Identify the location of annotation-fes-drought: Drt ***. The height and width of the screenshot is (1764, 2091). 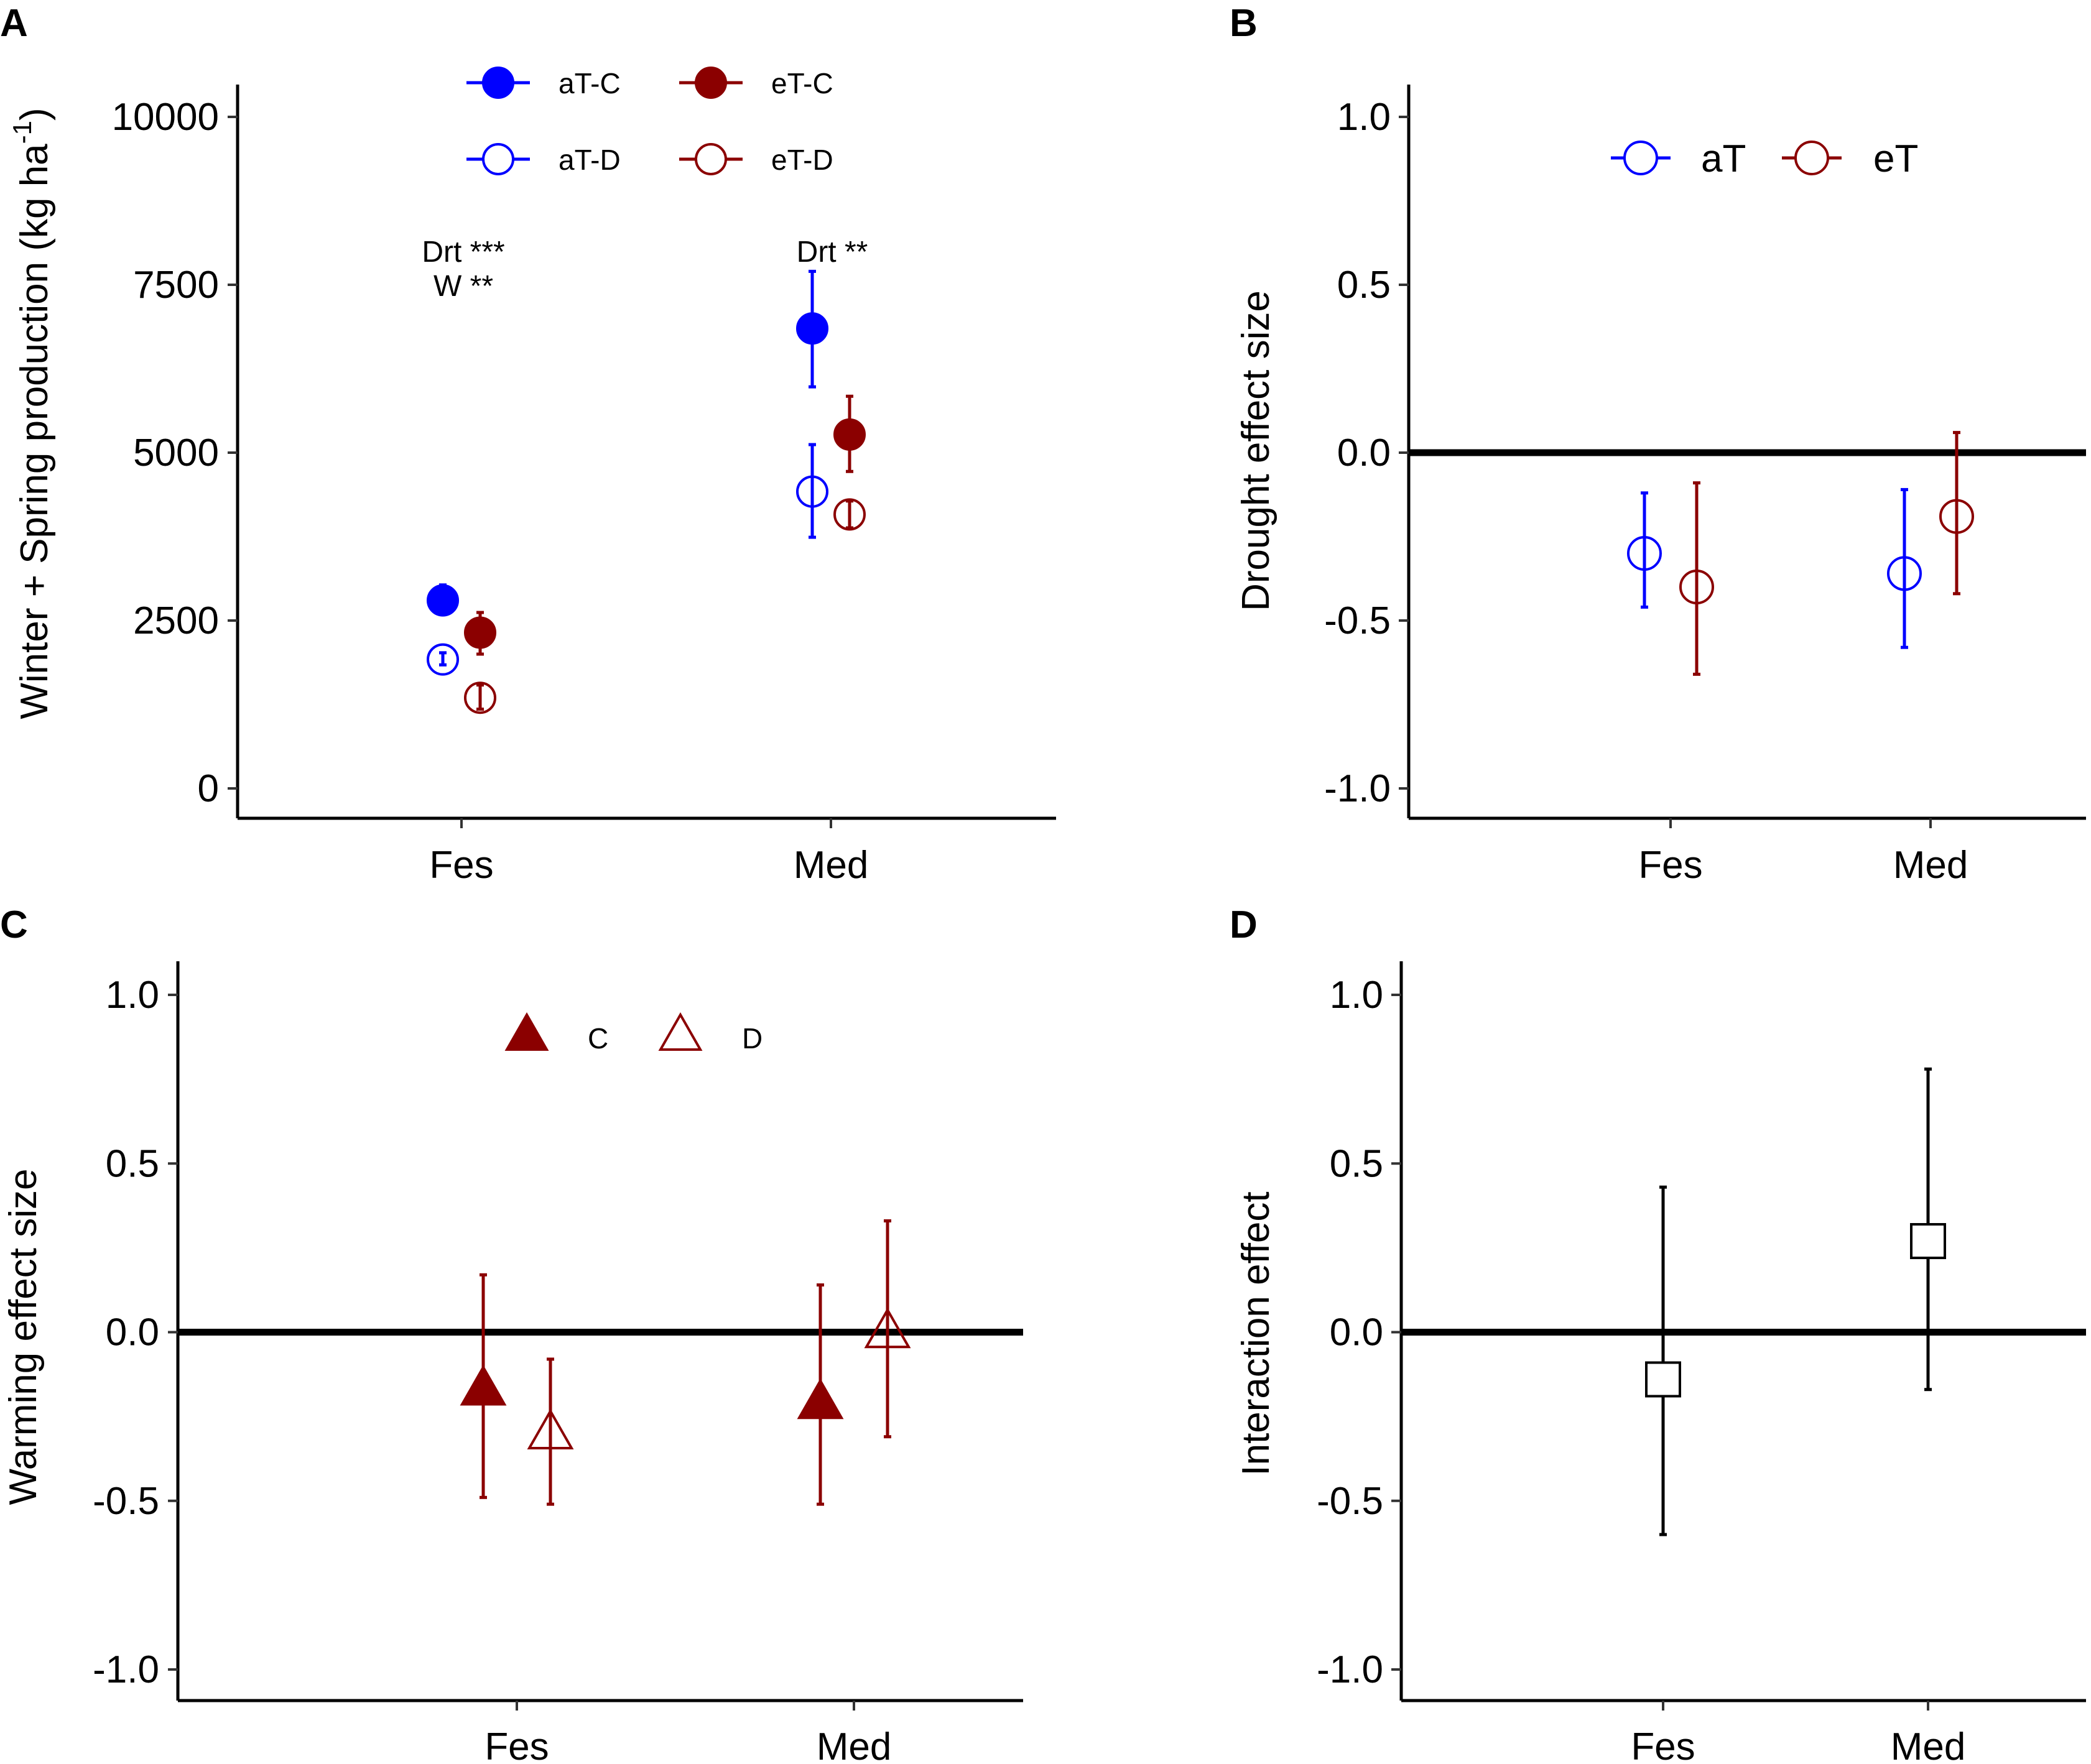
(463, 252).